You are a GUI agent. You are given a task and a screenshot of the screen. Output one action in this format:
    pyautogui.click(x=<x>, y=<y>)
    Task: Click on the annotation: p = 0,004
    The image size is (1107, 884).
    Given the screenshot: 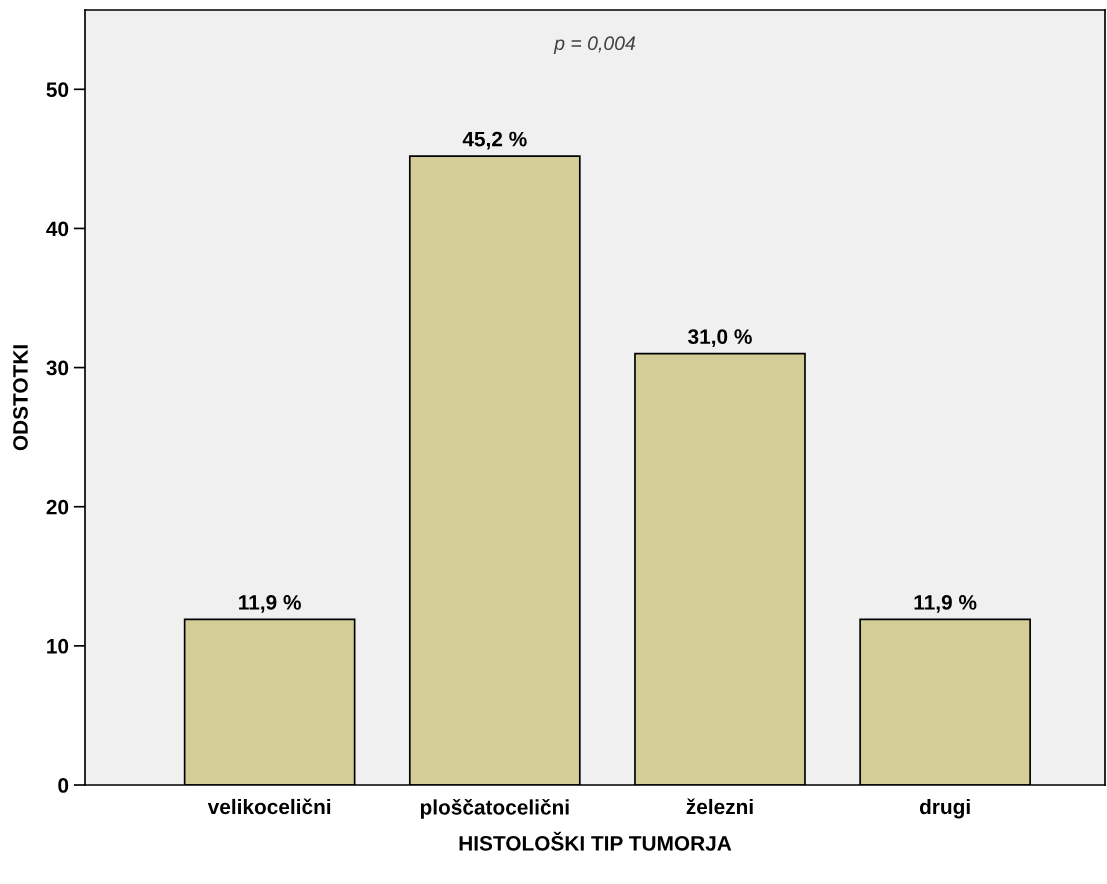 What is the action you would take?
    pyautogui.click(x=594, y=45)
    